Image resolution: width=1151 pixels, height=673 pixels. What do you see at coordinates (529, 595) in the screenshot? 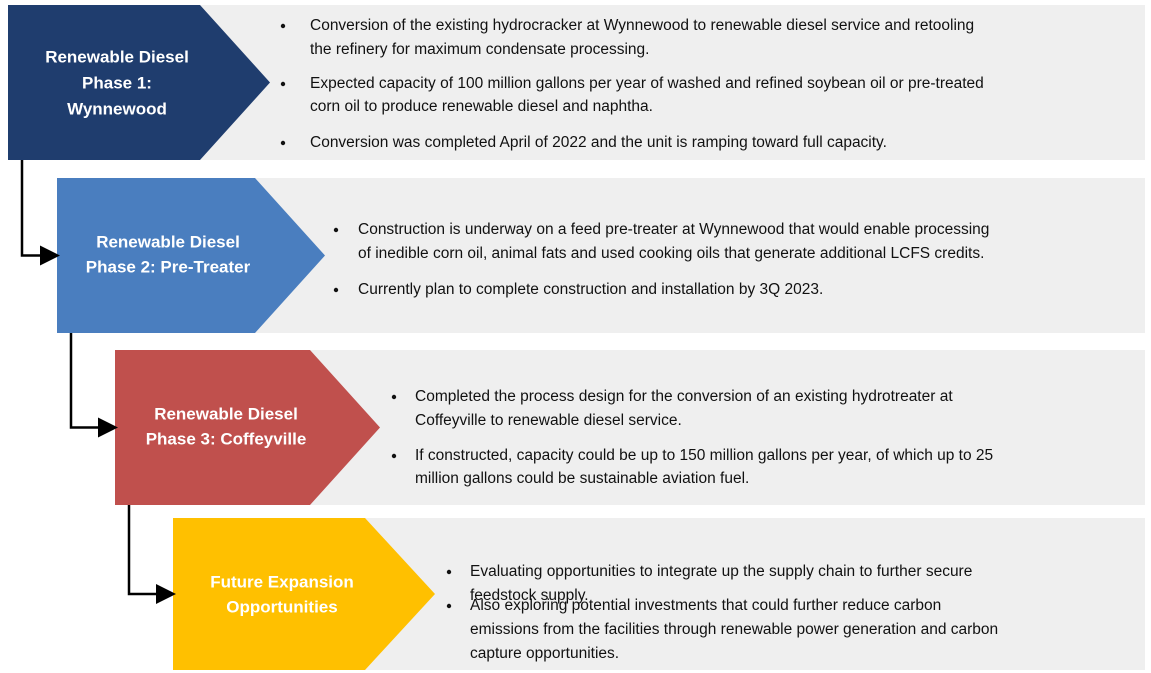
I see `bullet-text: feedstock supply.` at bounding box center [529, 595].